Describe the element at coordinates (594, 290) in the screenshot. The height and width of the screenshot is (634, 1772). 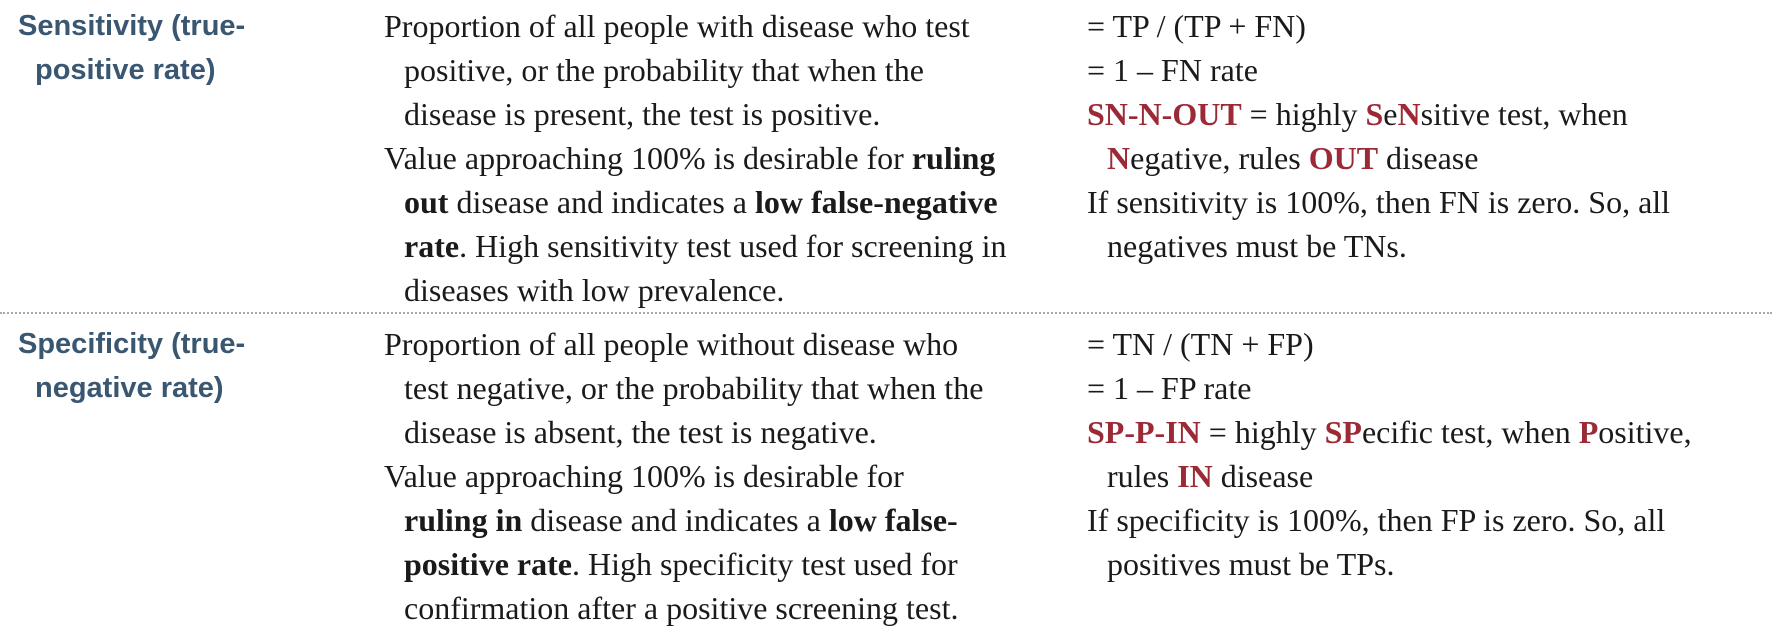
I see `desc-line: diseases with low prevalence.` at that location.